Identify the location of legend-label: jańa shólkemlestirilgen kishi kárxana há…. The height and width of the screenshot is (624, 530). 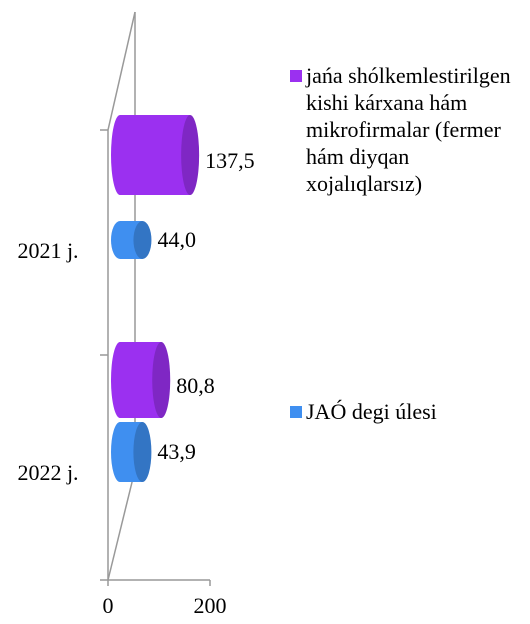
(408, 129).